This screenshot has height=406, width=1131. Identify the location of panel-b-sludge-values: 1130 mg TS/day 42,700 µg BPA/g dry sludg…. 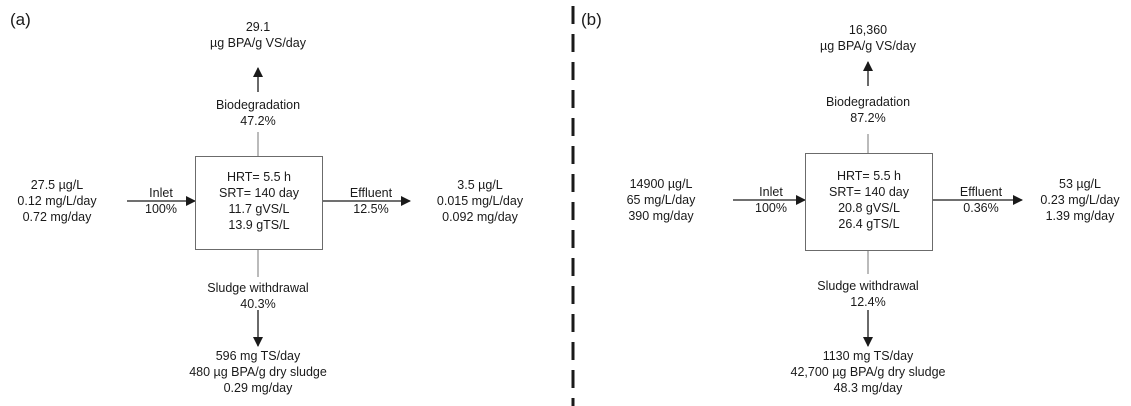
(868, 372).